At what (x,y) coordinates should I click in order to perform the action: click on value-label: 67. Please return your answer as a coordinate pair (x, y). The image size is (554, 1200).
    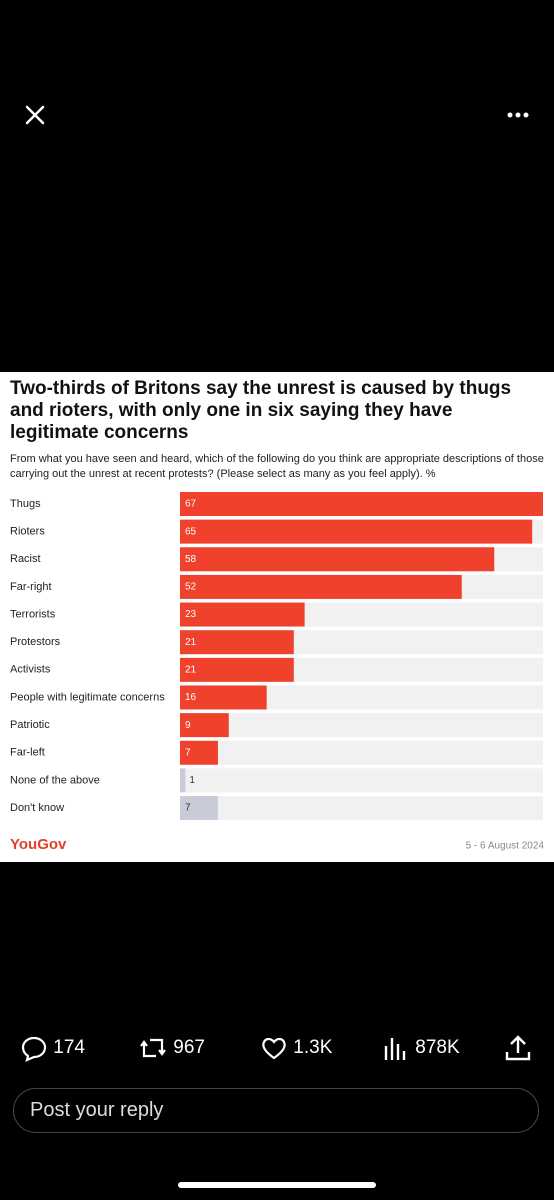
    Looking at the image, I should click on (191, 504).